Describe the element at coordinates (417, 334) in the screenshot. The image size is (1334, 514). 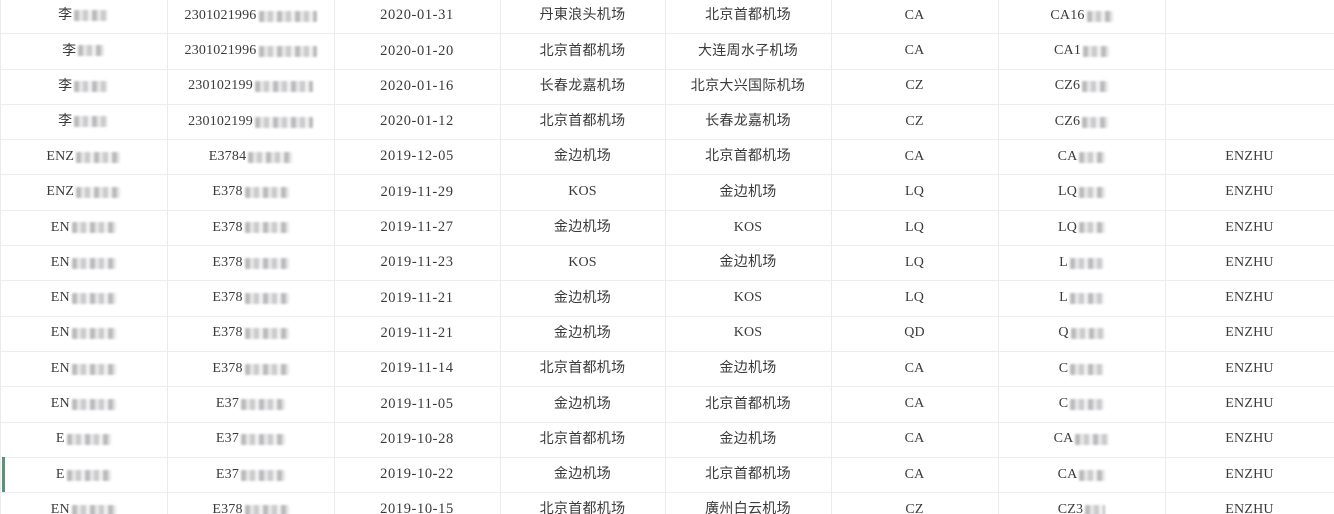
I see `cell-date: 2019-11-21` at that location.